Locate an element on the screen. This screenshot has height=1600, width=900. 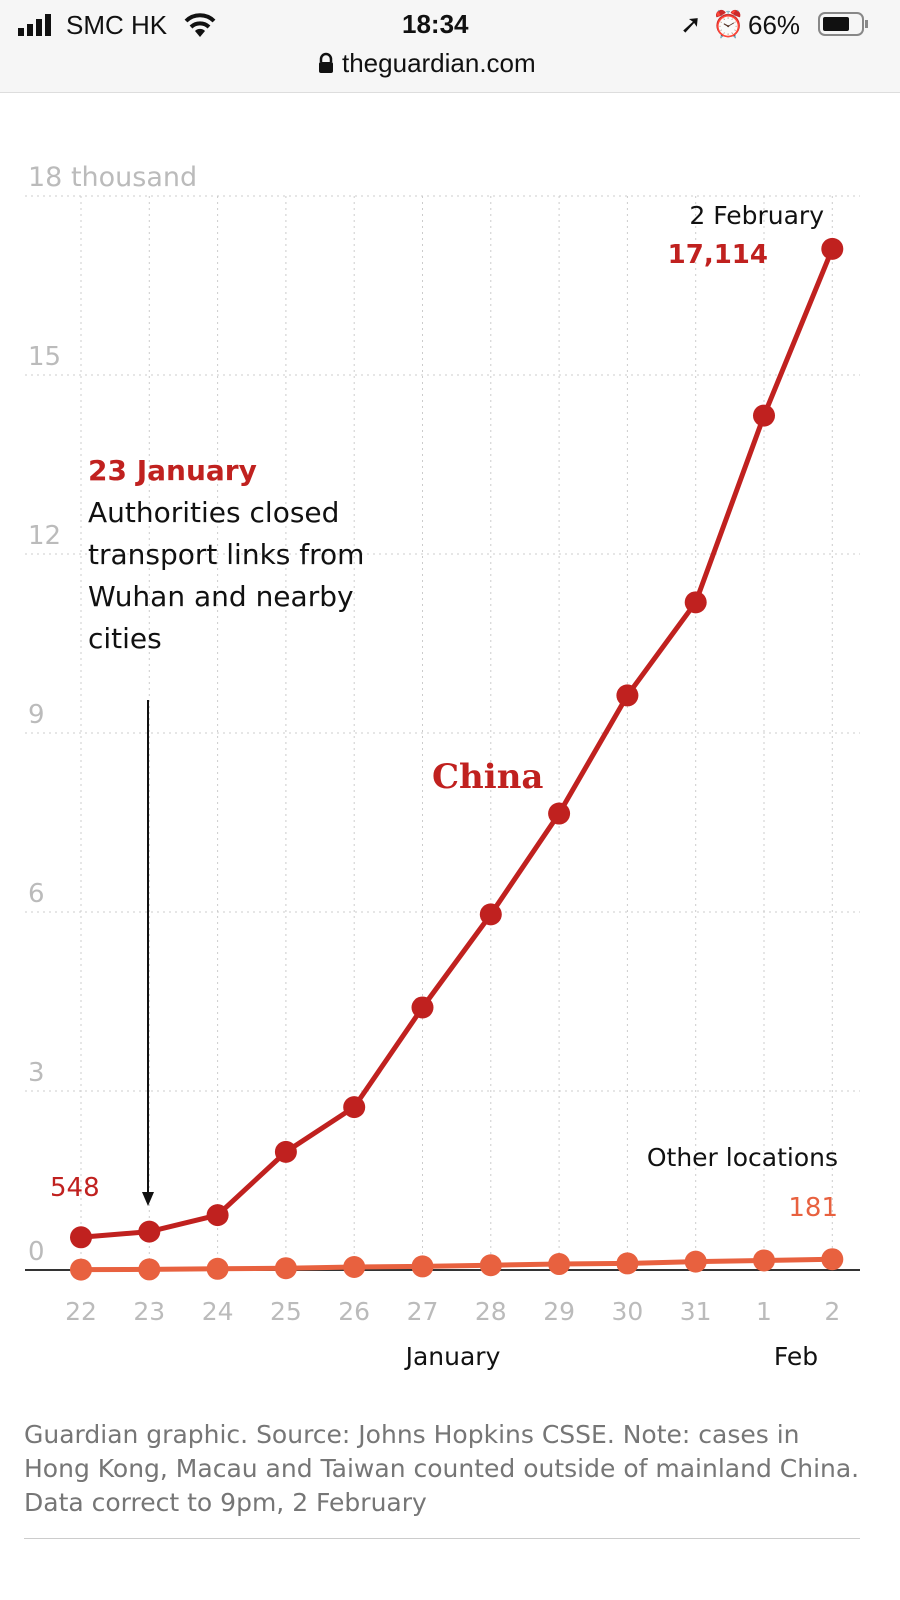
x-tick-label: 1 is located at coordinates (764, 1311).